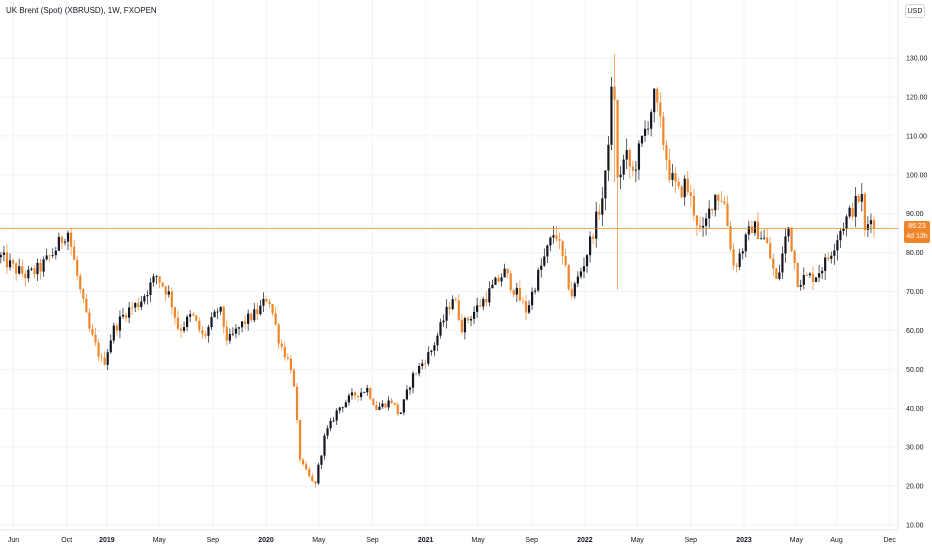  I want to click on bar-countdown: 4d 13h, so click(917, 236).